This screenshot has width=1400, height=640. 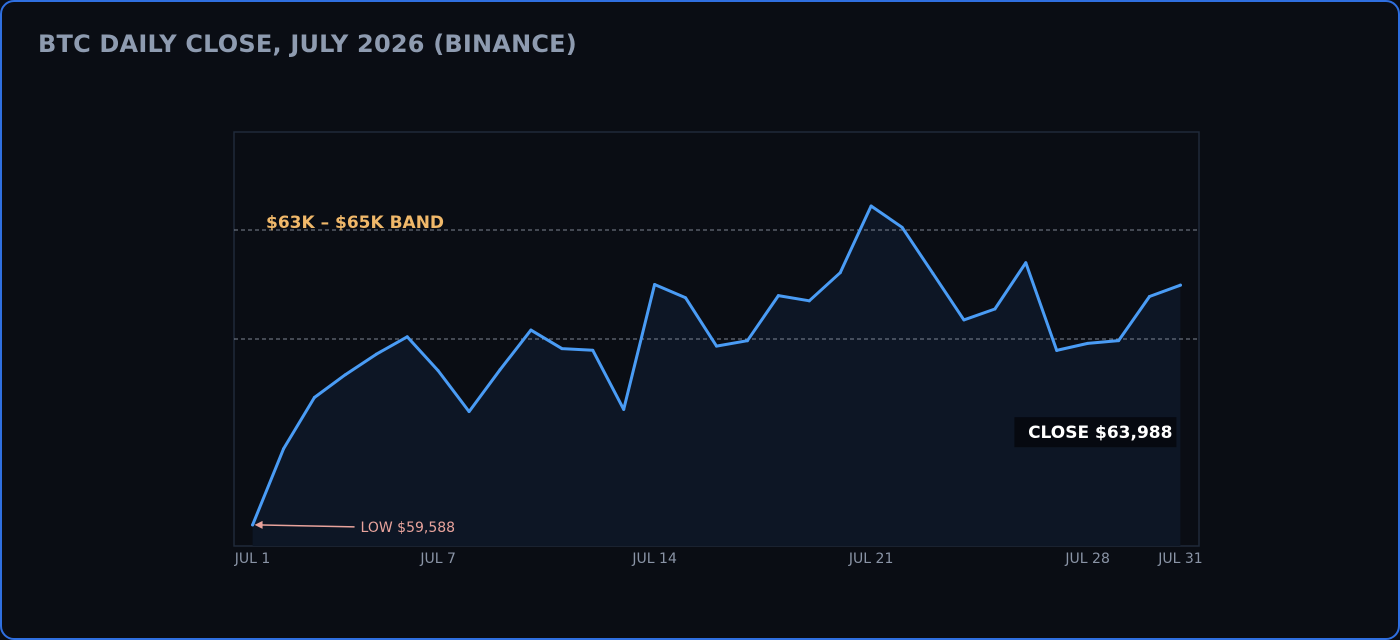 I want to click on low-annotation: LOW $59,588, so click(x=355, y=528).